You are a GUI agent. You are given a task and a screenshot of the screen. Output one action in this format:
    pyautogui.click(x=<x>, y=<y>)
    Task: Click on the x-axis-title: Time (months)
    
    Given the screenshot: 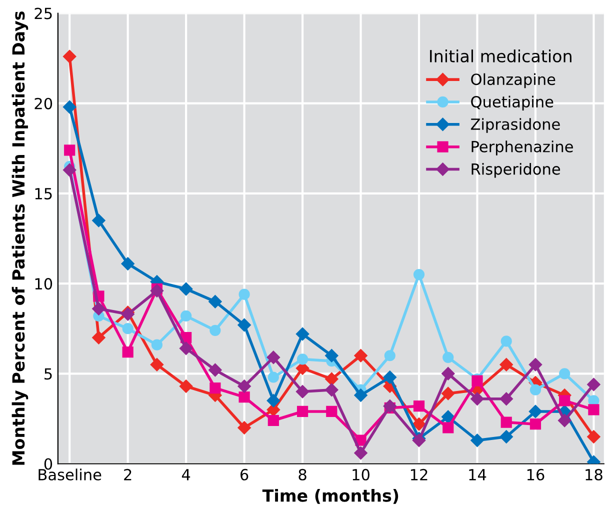 What is the action you would take?
    pyautogui.click(x=330, y=496)
    